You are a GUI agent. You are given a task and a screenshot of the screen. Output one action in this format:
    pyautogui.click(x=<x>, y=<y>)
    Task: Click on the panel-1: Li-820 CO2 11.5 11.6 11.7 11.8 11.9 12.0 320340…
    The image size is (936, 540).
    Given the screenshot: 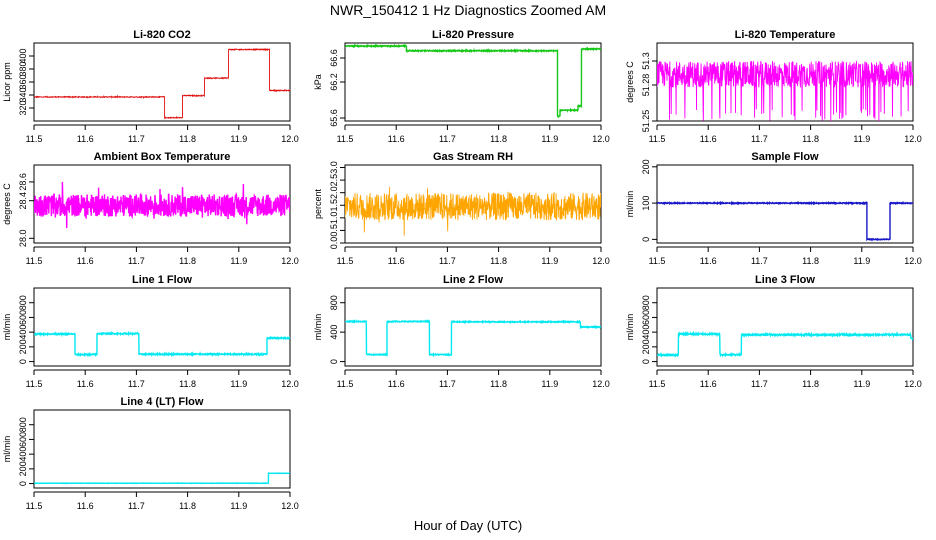 What is the action you would take?
    pyautogui.click(x=150, y=86)
    